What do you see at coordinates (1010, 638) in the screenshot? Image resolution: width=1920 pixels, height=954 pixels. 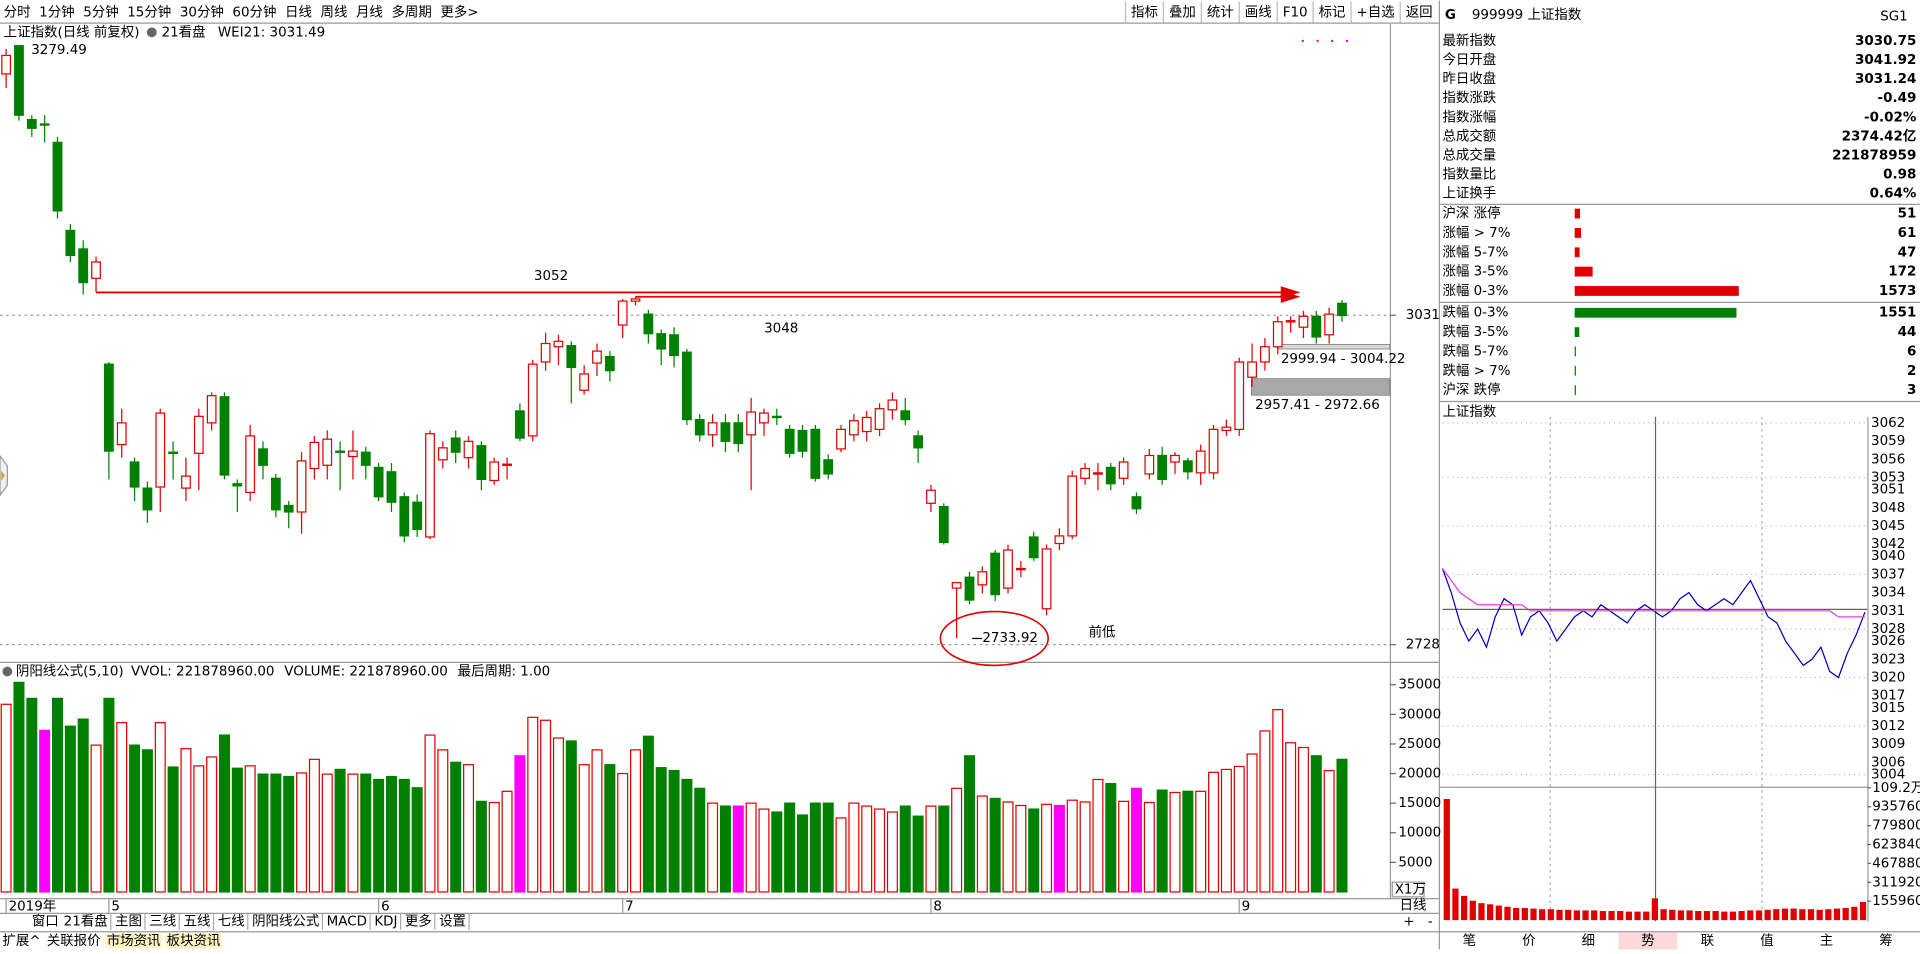 I see `low-label: 2733.92` at bounding box center [1010, 638].